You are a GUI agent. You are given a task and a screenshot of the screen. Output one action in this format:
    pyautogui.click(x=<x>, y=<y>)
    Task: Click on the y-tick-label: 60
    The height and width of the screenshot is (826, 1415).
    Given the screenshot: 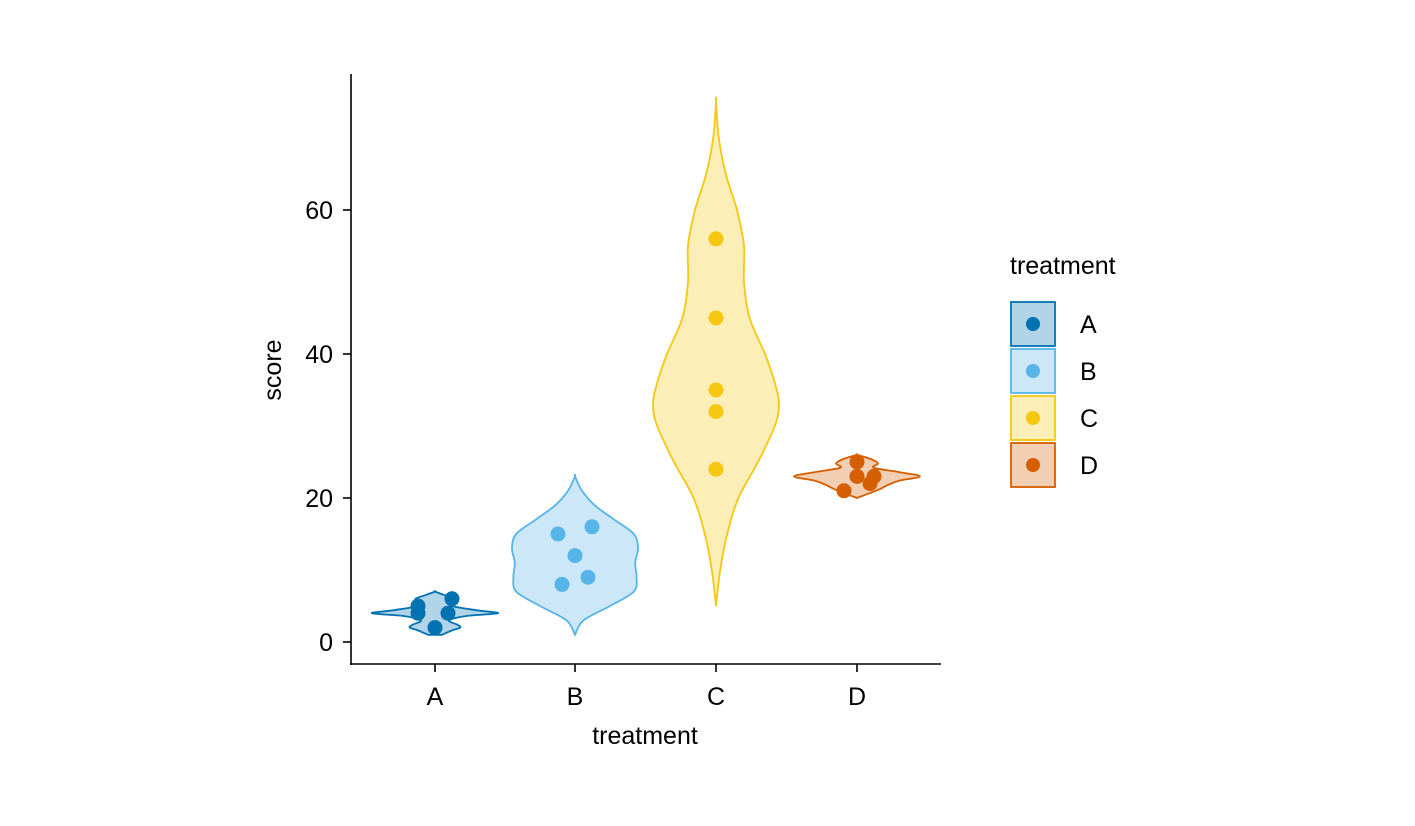 What is the action you would take?
    pyautogui.click(x=319, y=211)
    